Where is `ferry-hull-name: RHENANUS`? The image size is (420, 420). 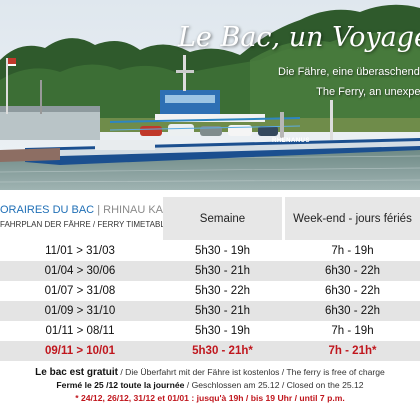
ferry-hull-name: RHENANUS is located at coordinates (291, 141).